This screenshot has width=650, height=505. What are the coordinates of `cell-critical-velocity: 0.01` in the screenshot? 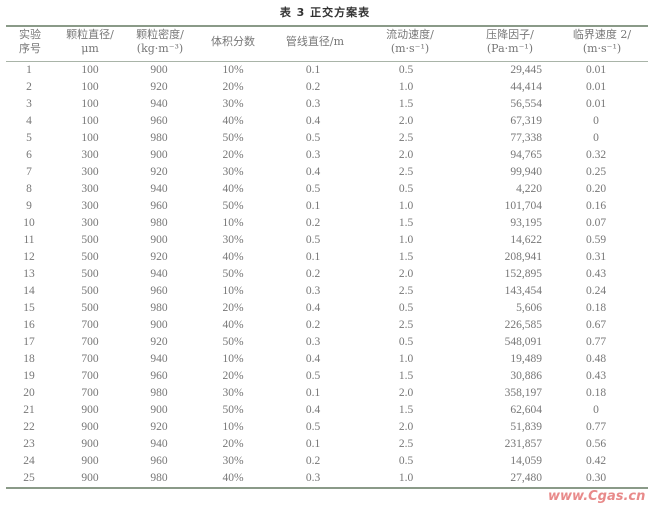 It's located at (596, 87).